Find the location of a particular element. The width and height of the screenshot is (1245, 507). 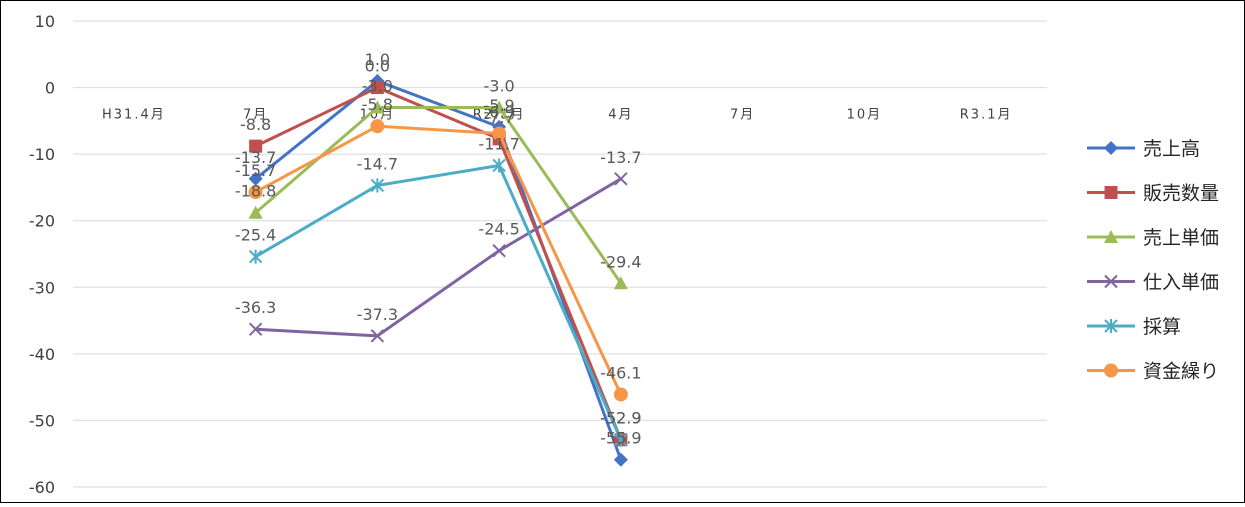

data-label: -6.9 is located at coordinates (499, 112).